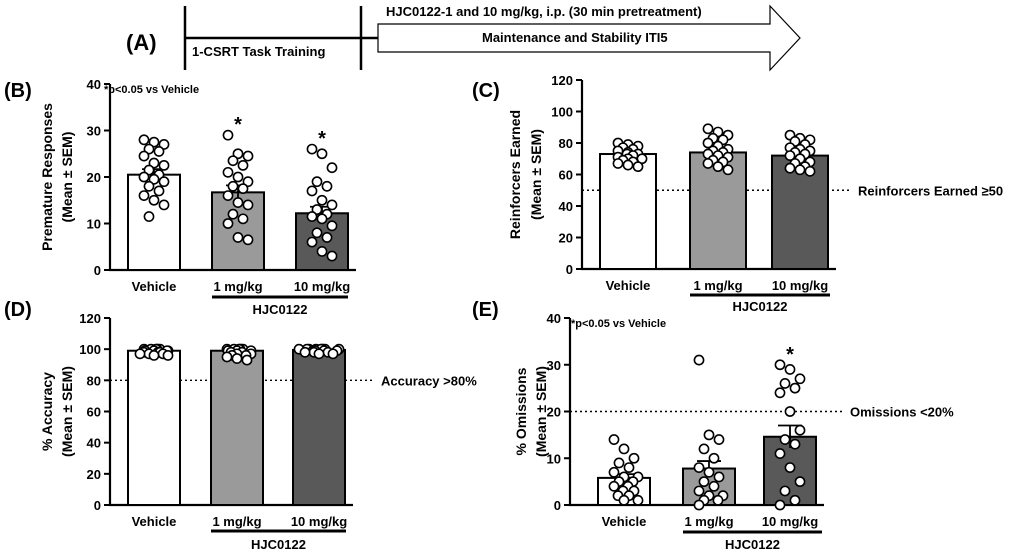 Image resolution: width=1020 pixels, height=552 pixels. What do you see at coordinates (554, 365) in the screenshot?
I see `y-tick-label: 30` at bounding box center [554, 365].